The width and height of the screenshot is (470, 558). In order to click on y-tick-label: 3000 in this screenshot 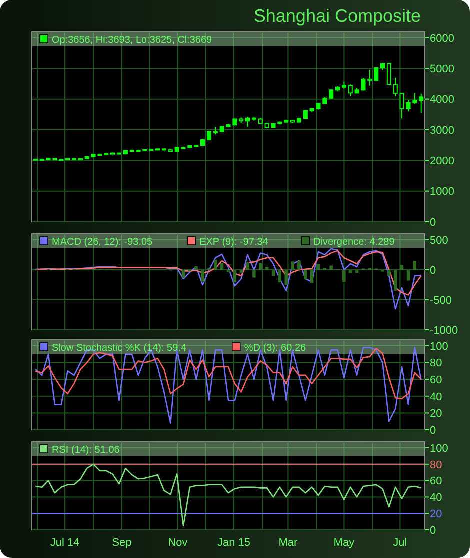, I will do `click(442, 130)`.